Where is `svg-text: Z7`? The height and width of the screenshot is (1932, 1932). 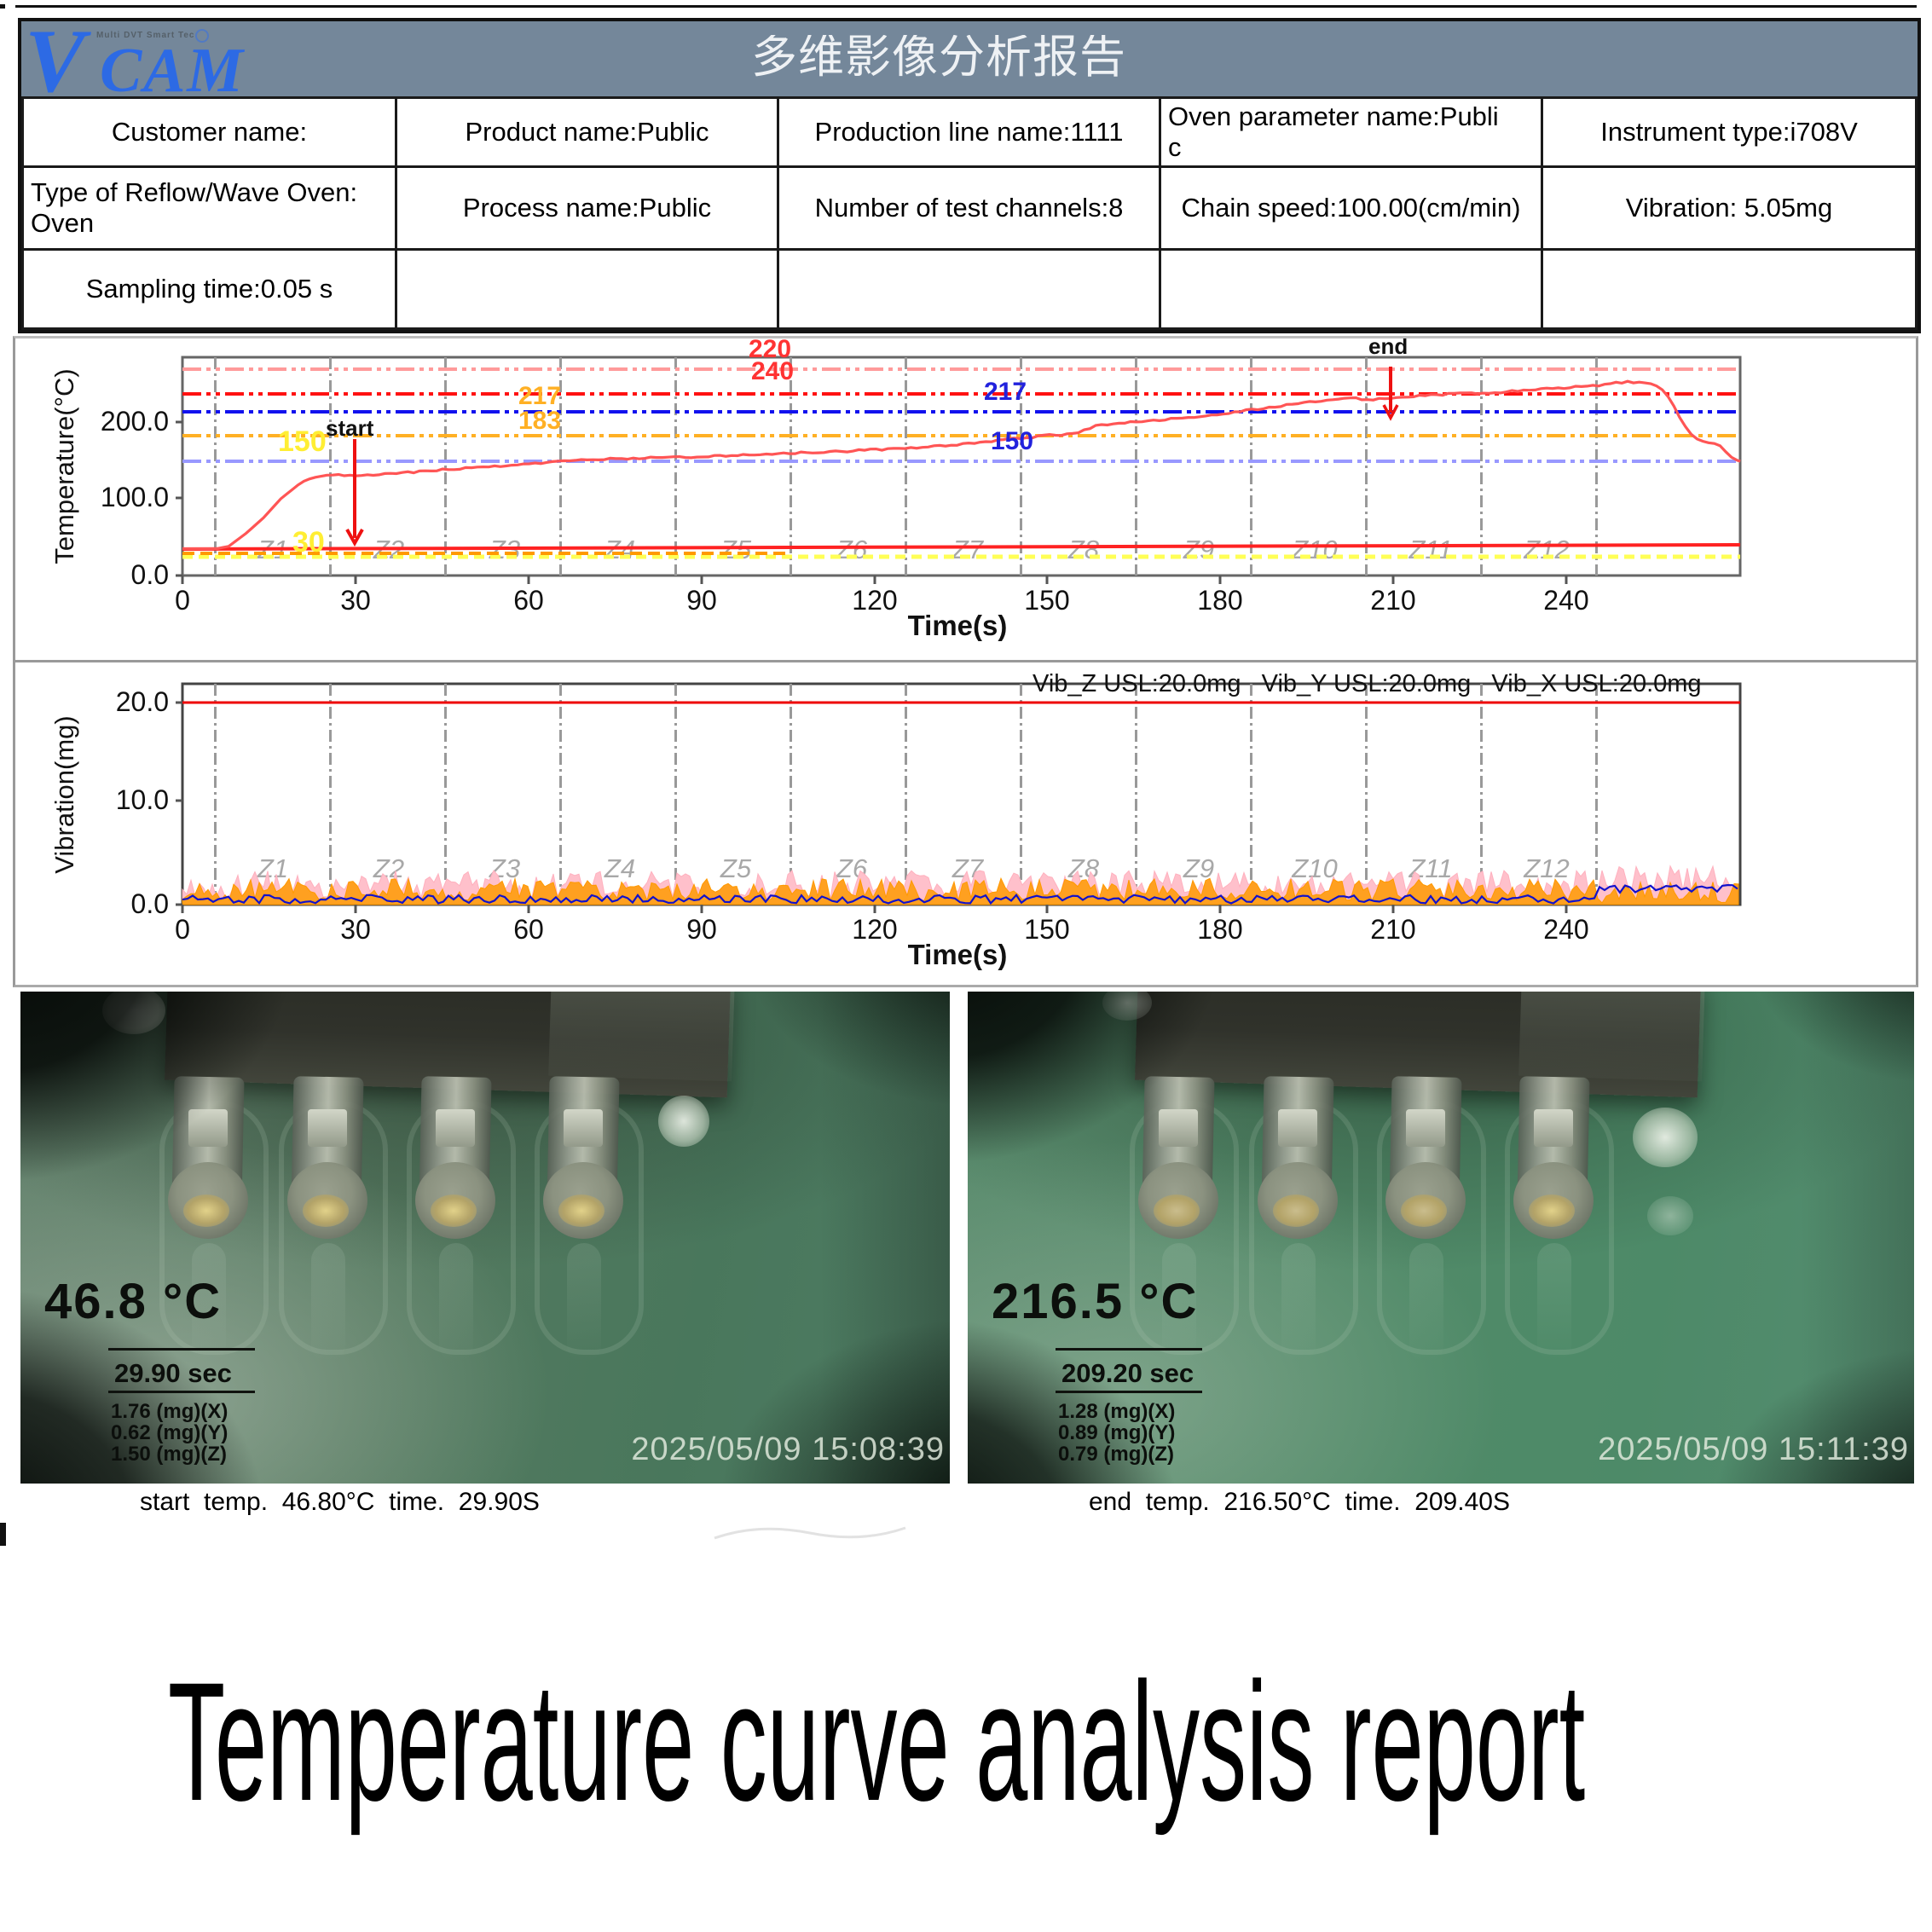 svg-text: Z7 is located at coordinates (968, 549).